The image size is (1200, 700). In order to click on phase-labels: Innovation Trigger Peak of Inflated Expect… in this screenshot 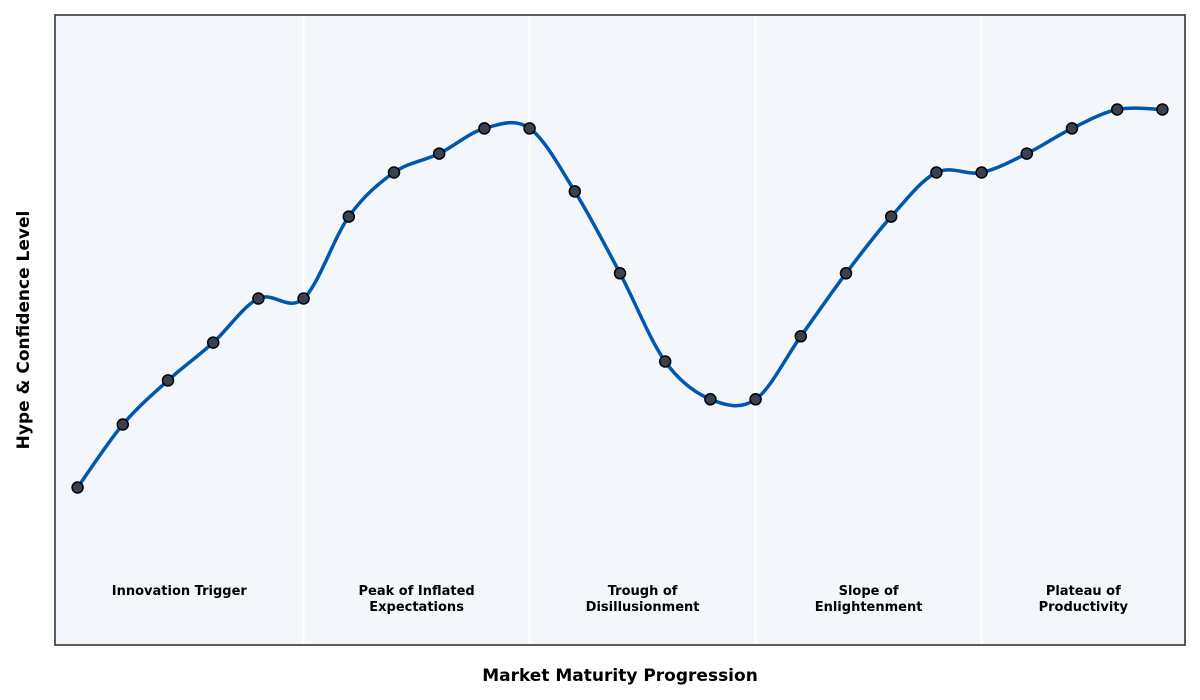, I will do `click(620, 599)`.